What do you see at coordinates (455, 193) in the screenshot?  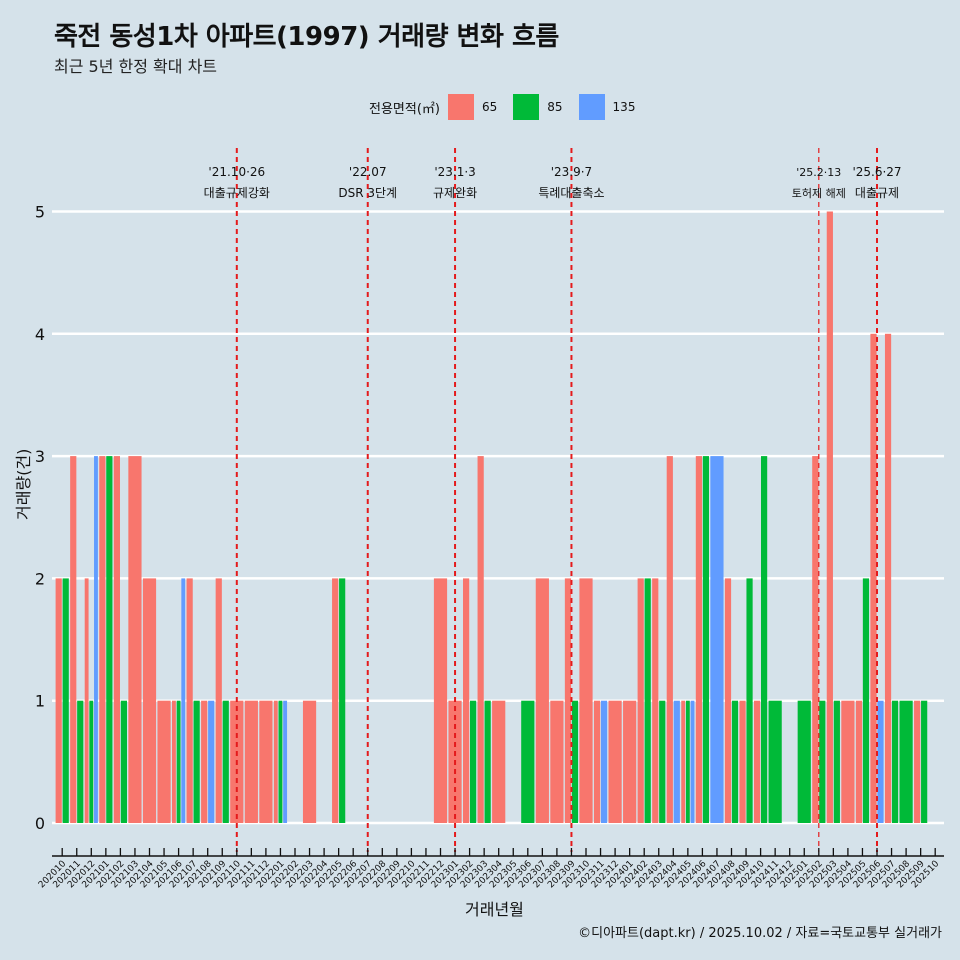 I see `event-name-label: 규제완화` at bounding box center [455, 193].